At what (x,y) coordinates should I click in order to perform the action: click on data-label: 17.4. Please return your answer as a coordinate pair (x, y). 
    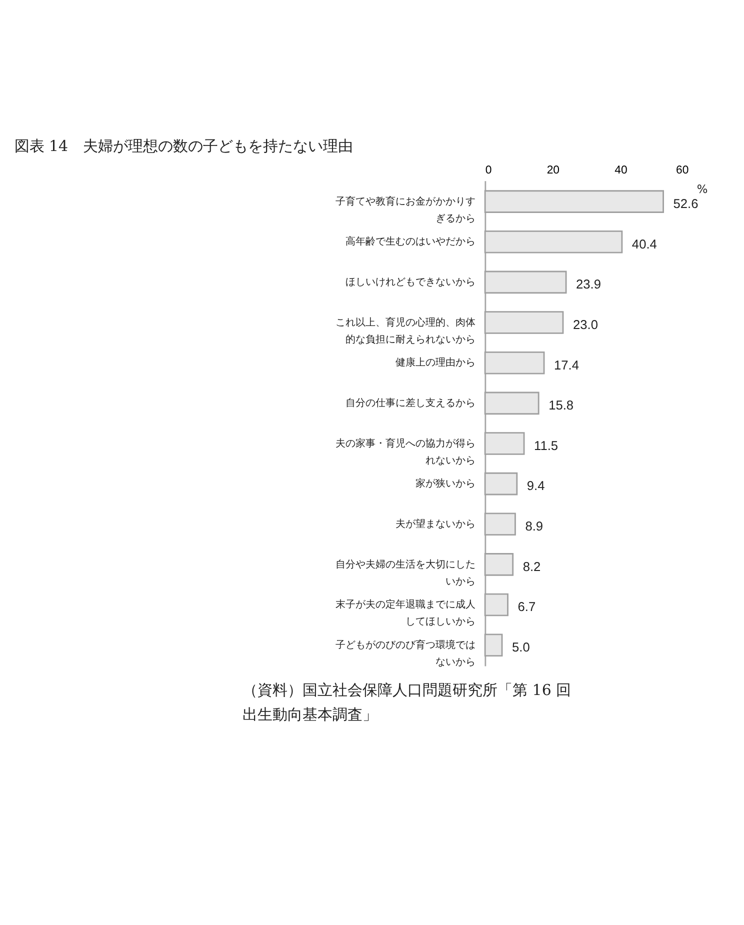
    Looking at the image, I should click on (566, 364).